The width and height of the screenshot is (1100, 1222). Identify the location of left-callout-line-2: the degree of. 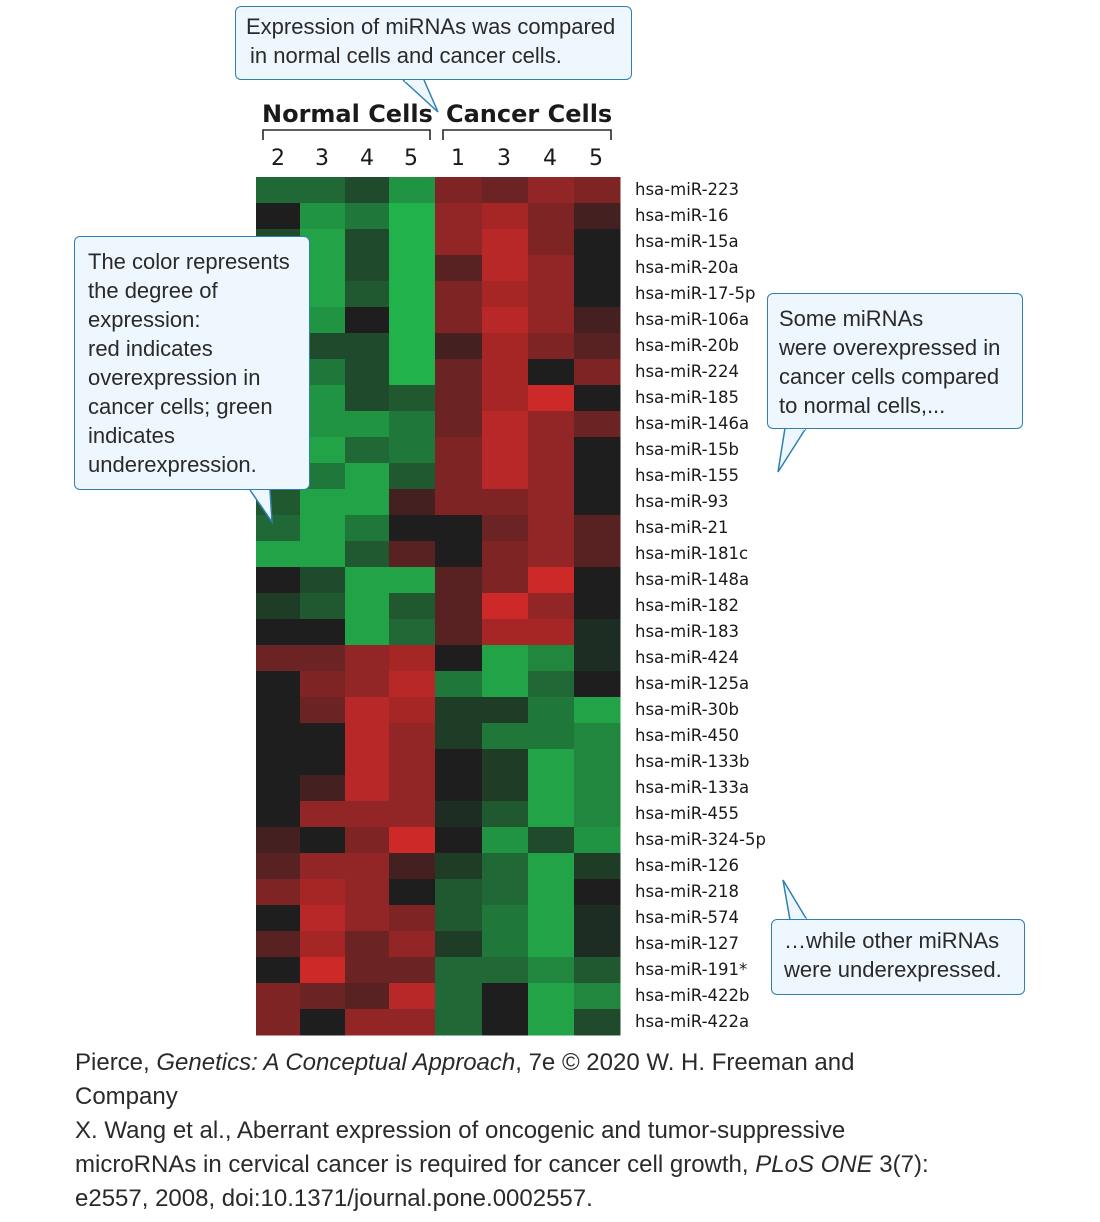
(153, 290).